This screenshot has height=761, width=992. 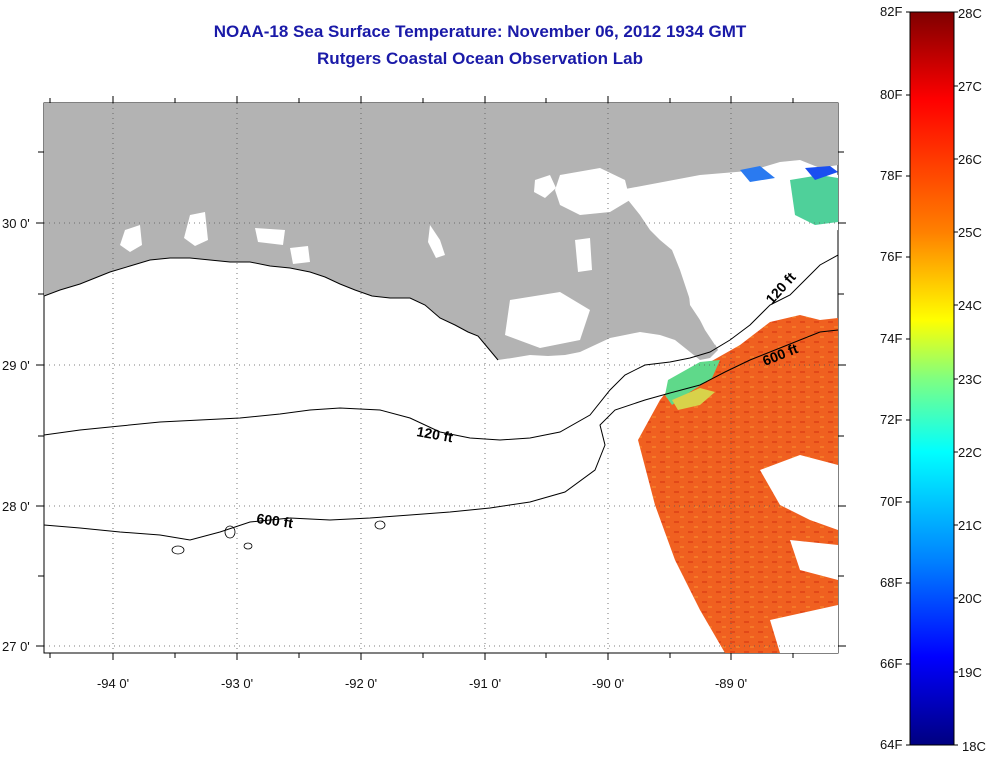 What do you see at coordinates (891, 175) in the screenshot?
I see `colorbar-f-label: 78F` at bounding box center [891, 175].